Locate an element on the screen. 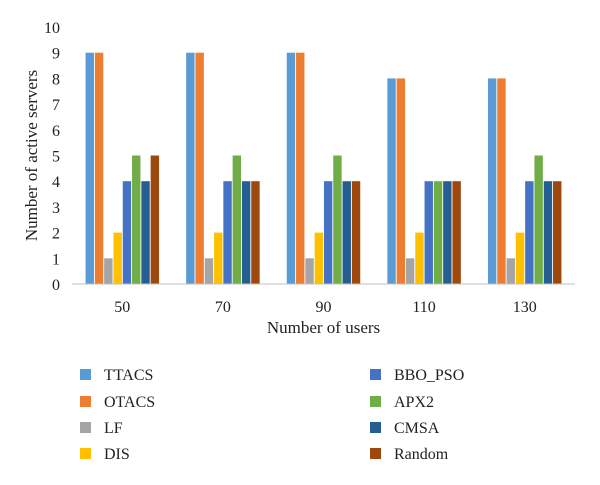 Image resolution: width=600 pixels, height=485 pixels. legend-label: TTACS is located at coordinates (128, 375).